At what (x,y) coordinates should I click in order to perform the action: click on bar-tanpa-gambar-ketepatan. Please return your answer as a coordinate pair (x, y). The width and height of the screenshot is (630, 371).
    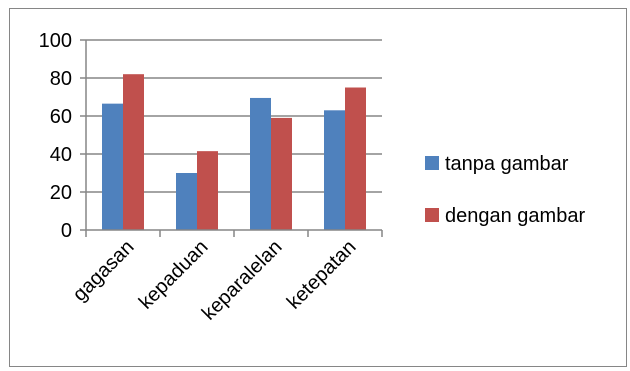
    Looking at the image, I should click on (334, 170).